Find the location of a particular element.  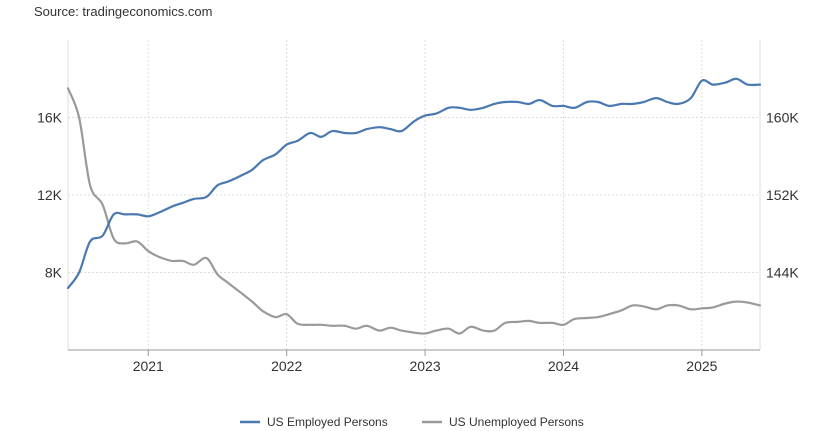

x-axis: 2021 2022 2023 2024 2025 is located at coordinates (414, 361).